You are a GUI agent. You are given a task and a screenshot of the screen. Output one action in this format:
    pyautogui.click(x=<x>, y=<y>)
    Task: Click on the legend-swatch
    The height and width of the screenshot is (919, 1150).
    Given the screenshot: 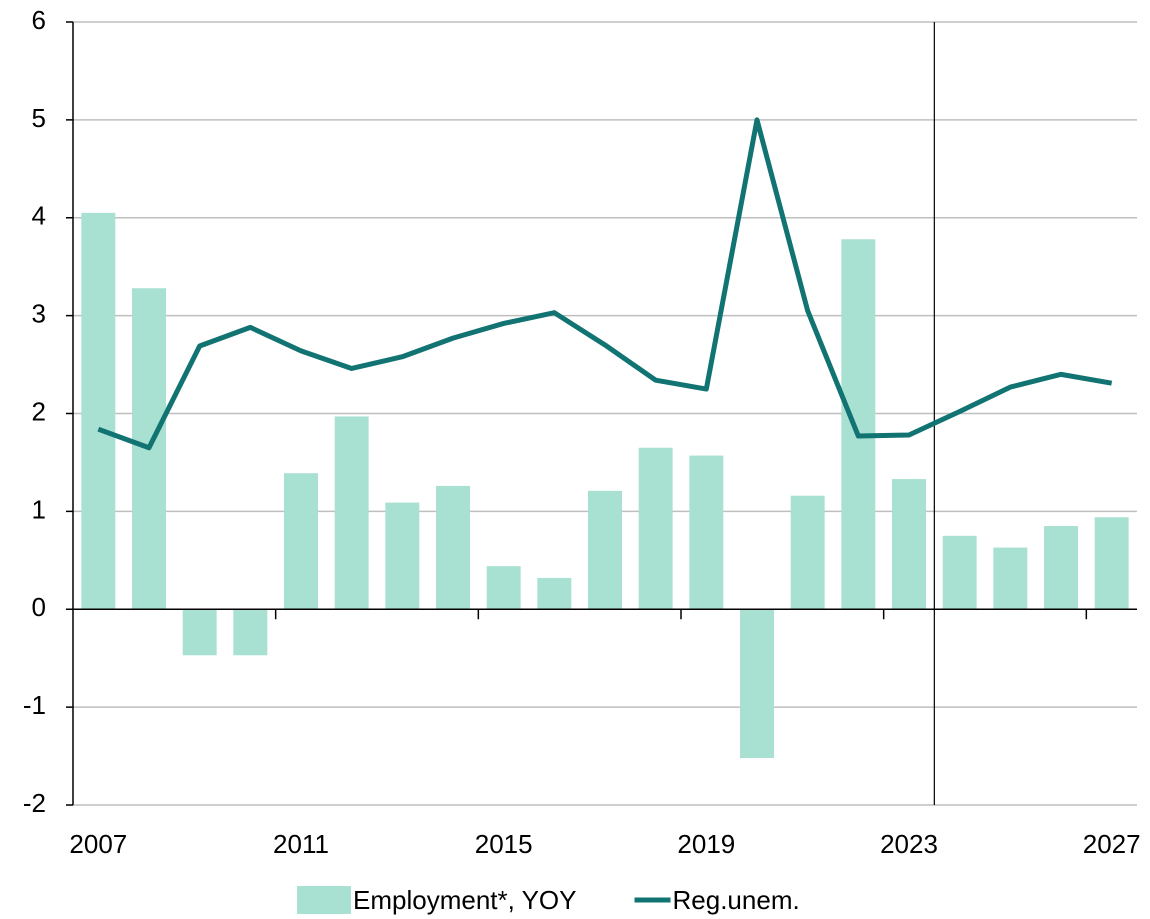 What is the action you would take?
    pyautogui.click(x=324, y=900)
    